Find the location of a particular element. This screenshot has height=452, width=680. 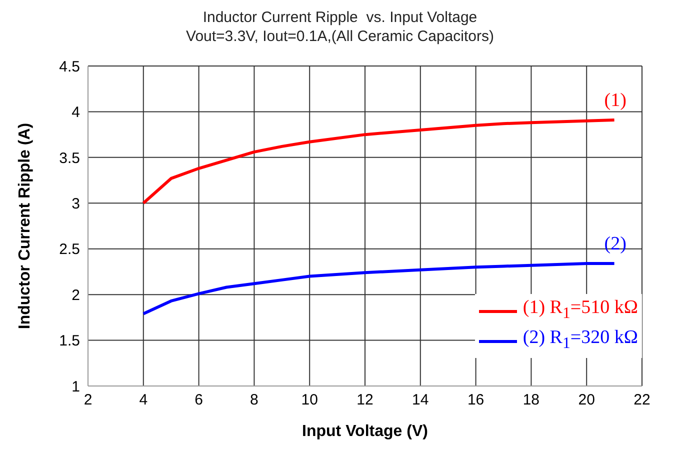

y-tick-label: 2 is located at coordinates (76, 295).